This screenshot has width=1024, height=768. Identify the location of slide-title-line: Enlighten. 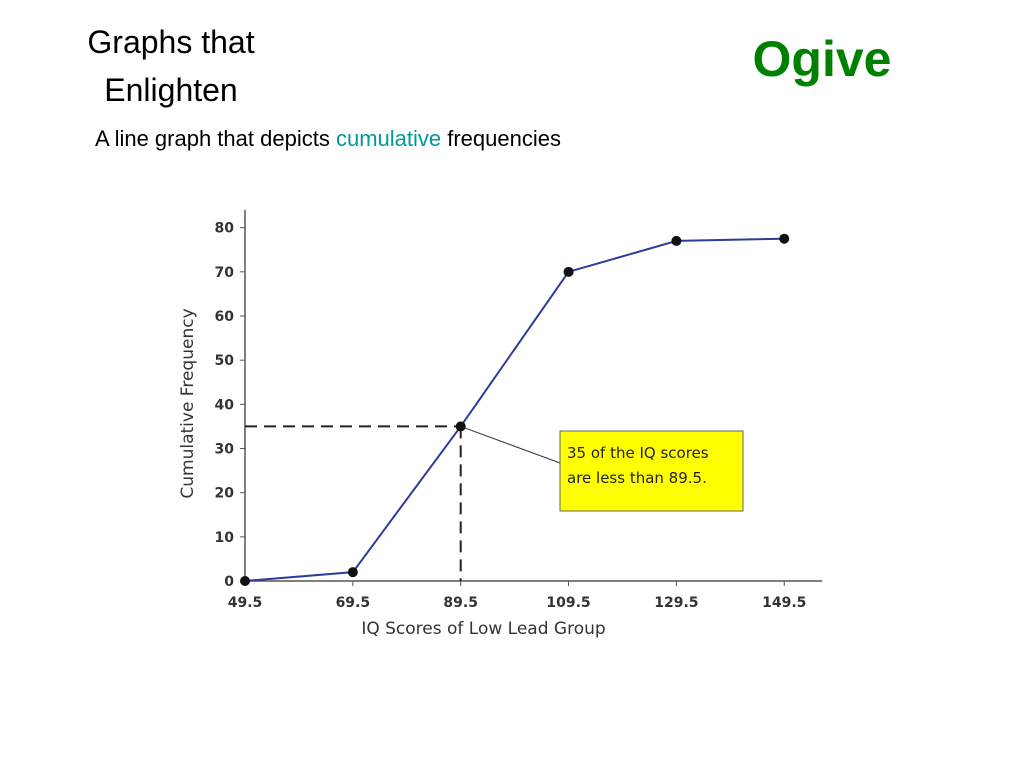
(170, 90).